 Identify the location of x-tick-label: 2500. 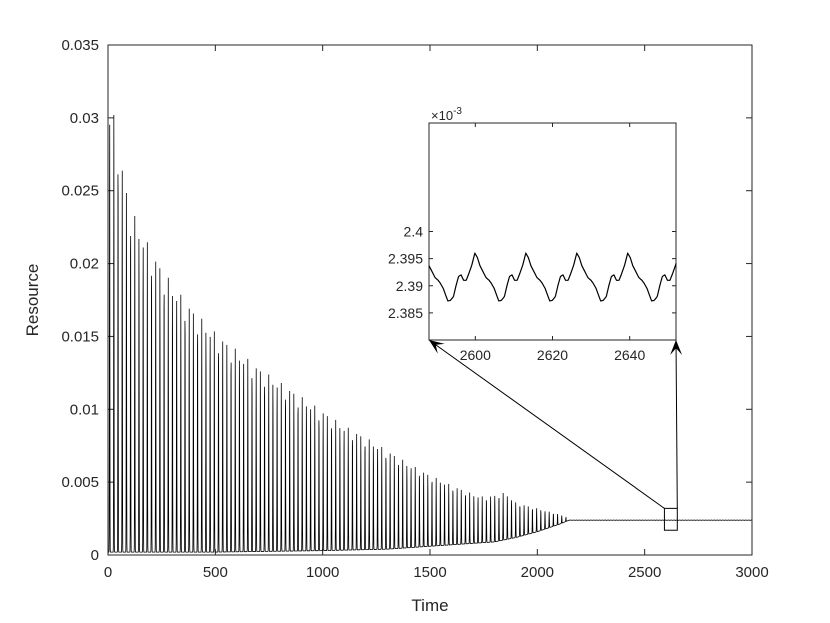
(644, 572).